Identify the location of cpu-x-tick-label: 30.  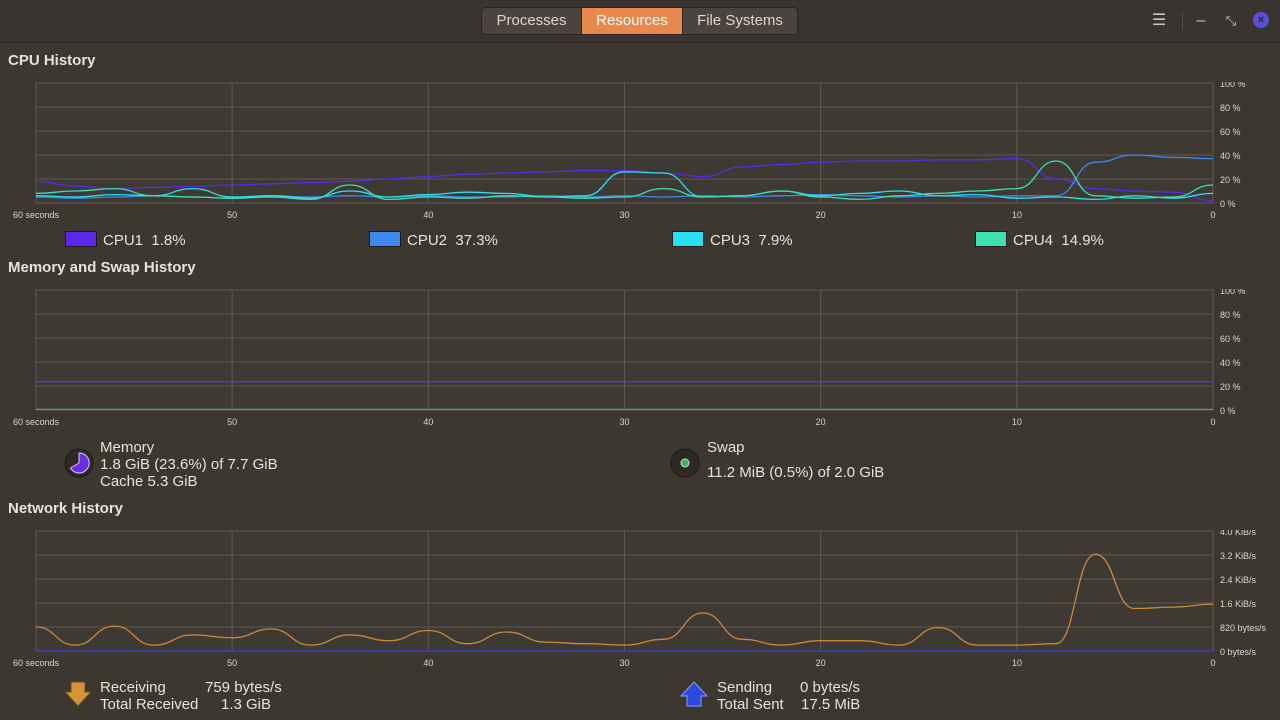
(624, 215).